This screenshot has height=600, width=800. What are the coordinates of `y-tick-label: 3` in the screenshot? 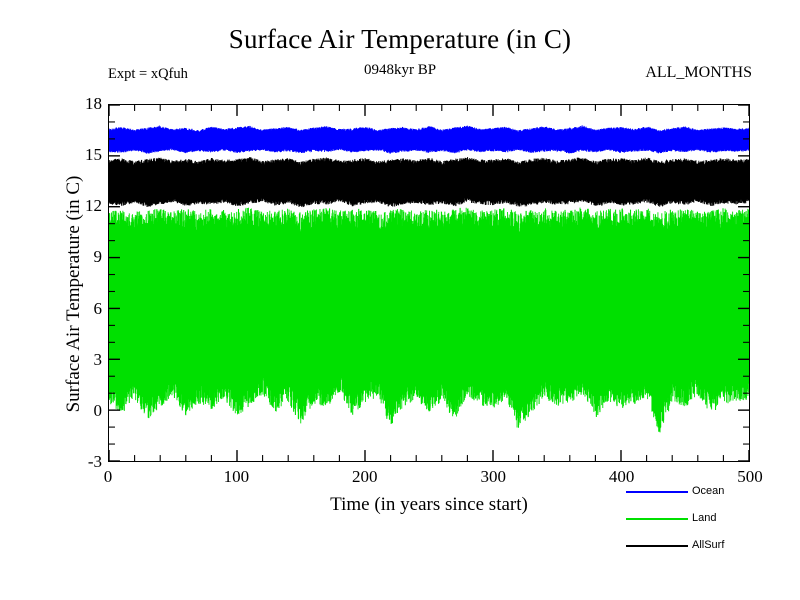 It's located at (98, 359).